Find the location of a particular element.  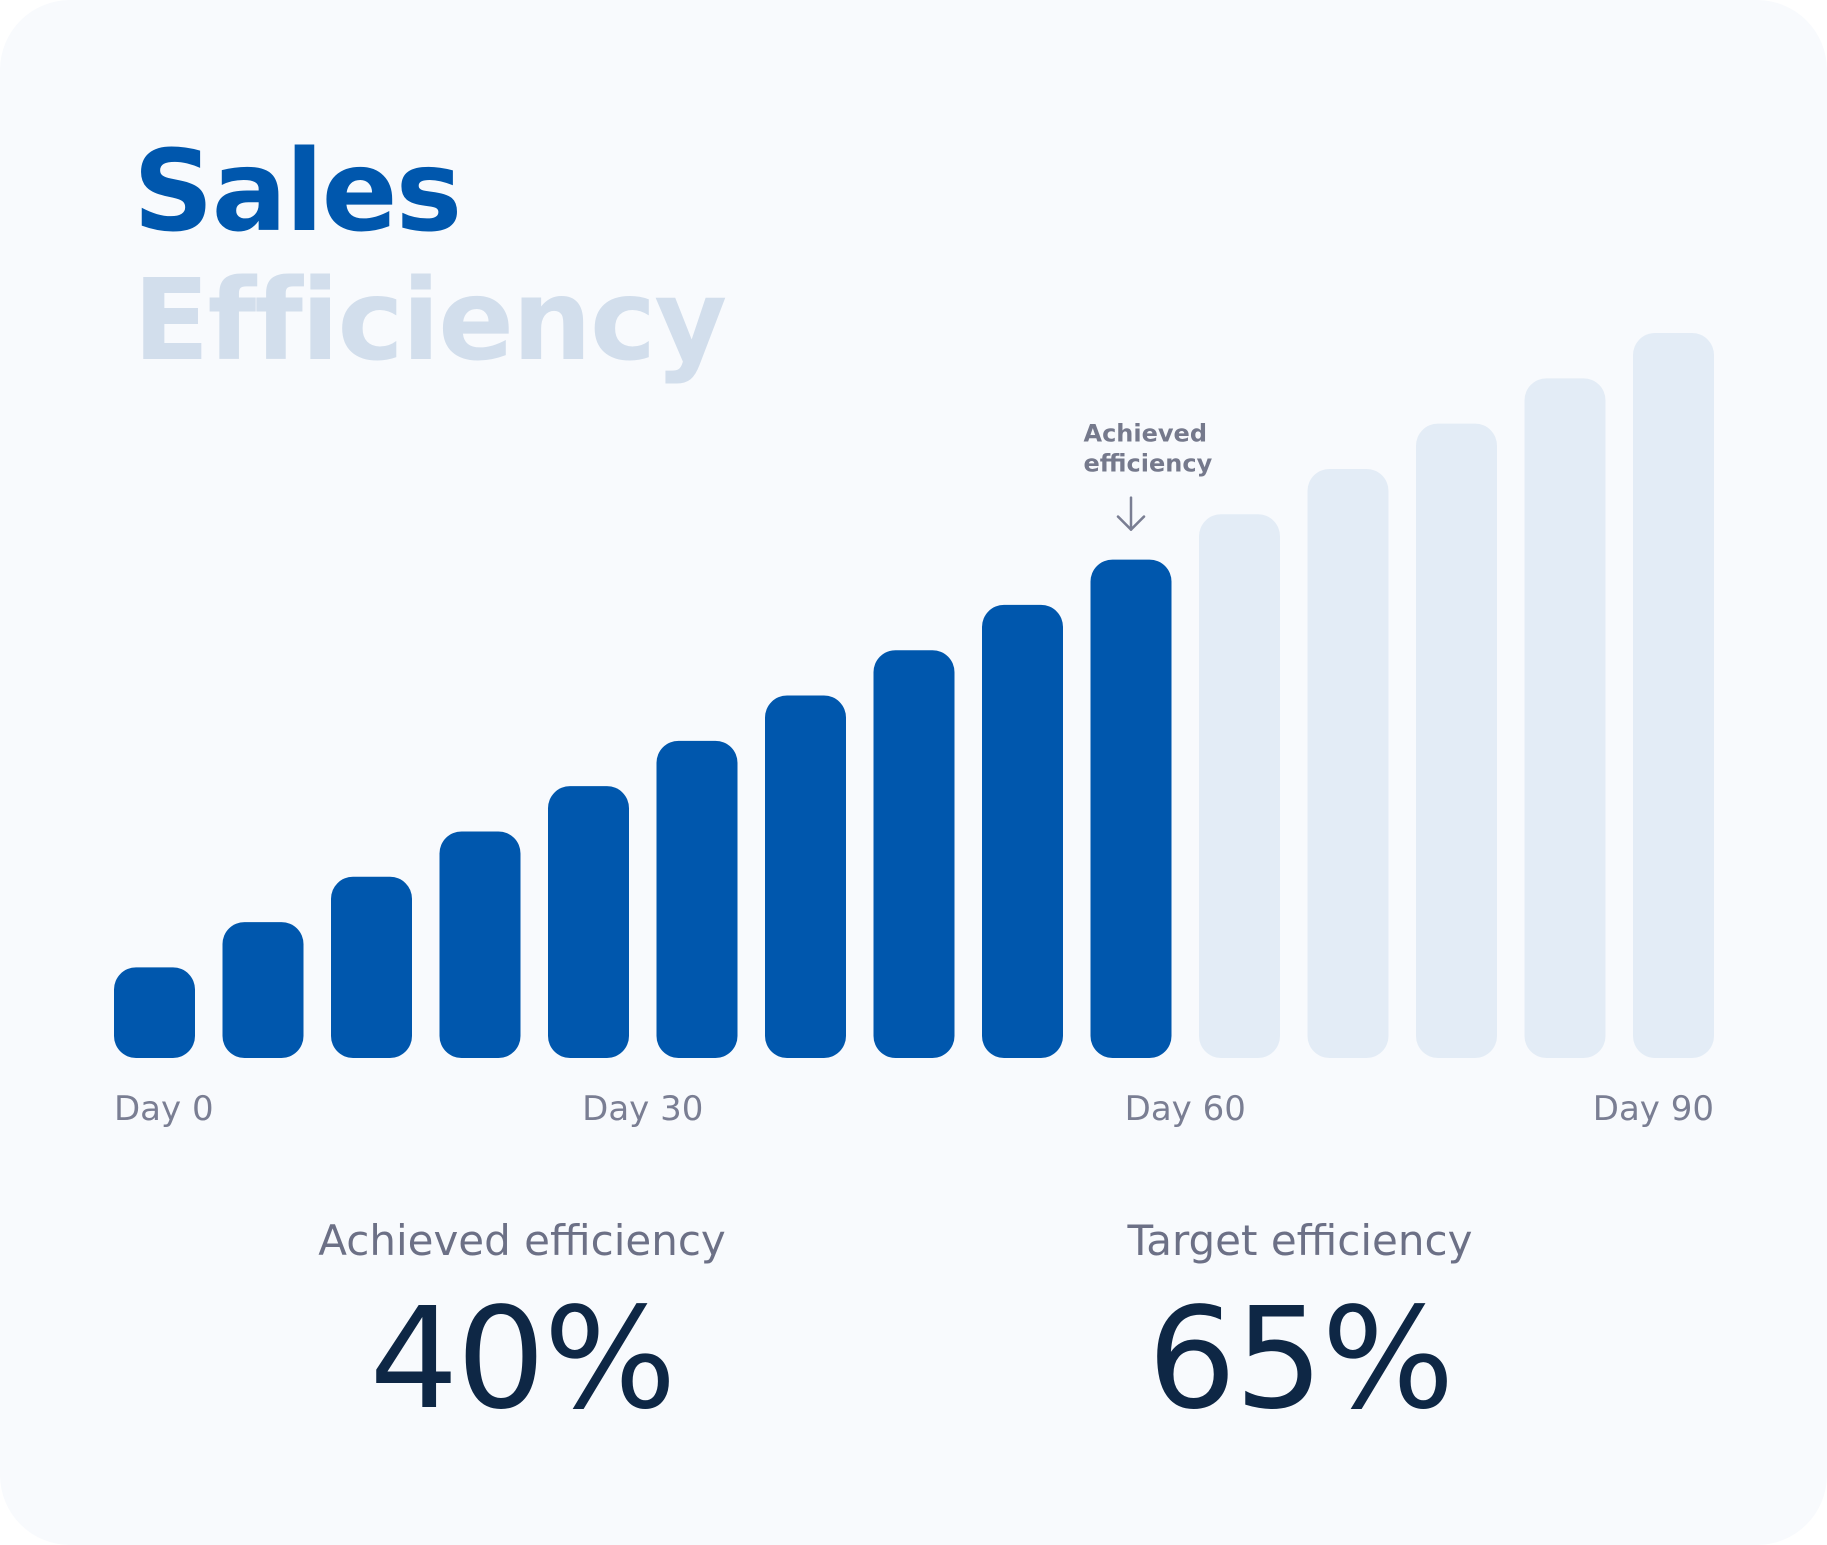

tick-labels-group: Day 0 Day 30 Day 60 Day 90 is located at coordinates (914, 1109).